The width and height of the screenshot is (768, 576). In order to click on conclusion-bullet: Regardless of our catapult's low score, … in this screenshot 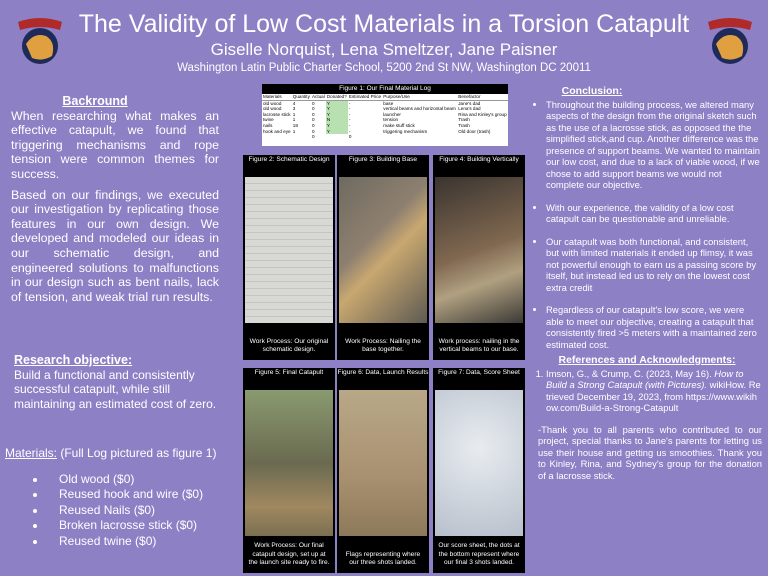, I will do `click(654, 327)`.